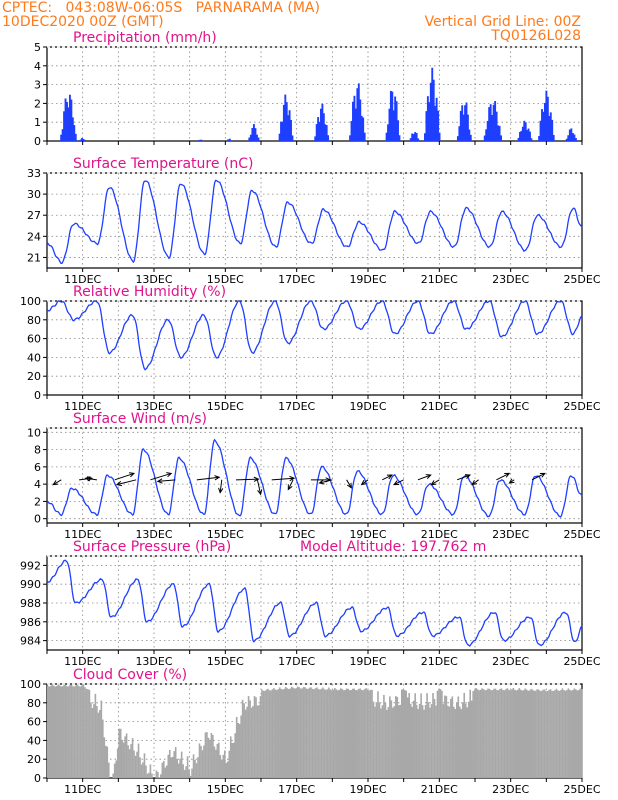 This screenshot has width=618, height=800. I want to click on pres-title: Surface Pressure (hPa), so click(152, 547).